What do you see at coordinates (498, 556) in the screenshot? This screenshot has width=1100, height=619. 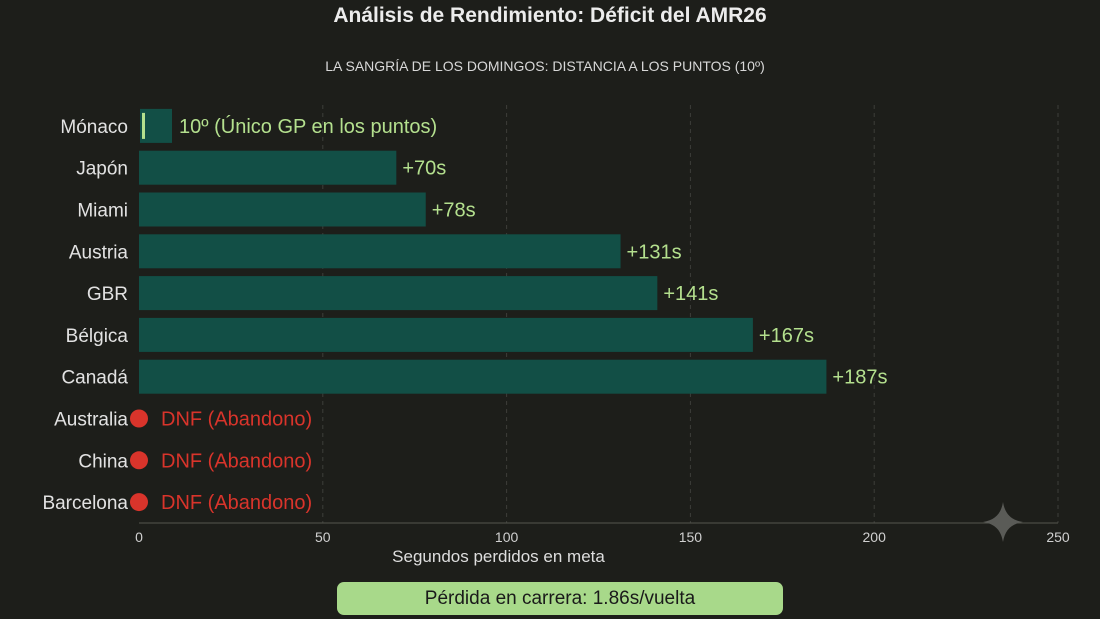 I see `x-axis-label: Segundos perdidos en meta` at bounding box center [498, 556].